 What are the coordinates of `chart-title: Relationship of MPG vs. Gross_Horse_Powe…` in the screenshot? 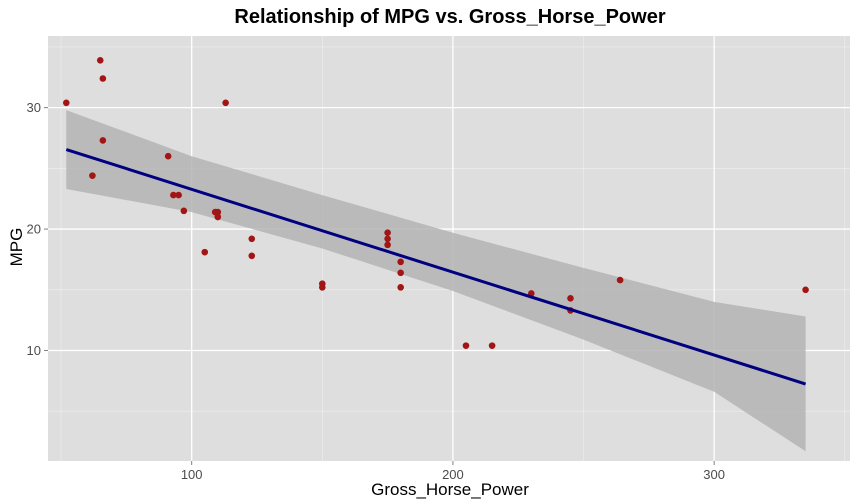 It's located at (449, 17).